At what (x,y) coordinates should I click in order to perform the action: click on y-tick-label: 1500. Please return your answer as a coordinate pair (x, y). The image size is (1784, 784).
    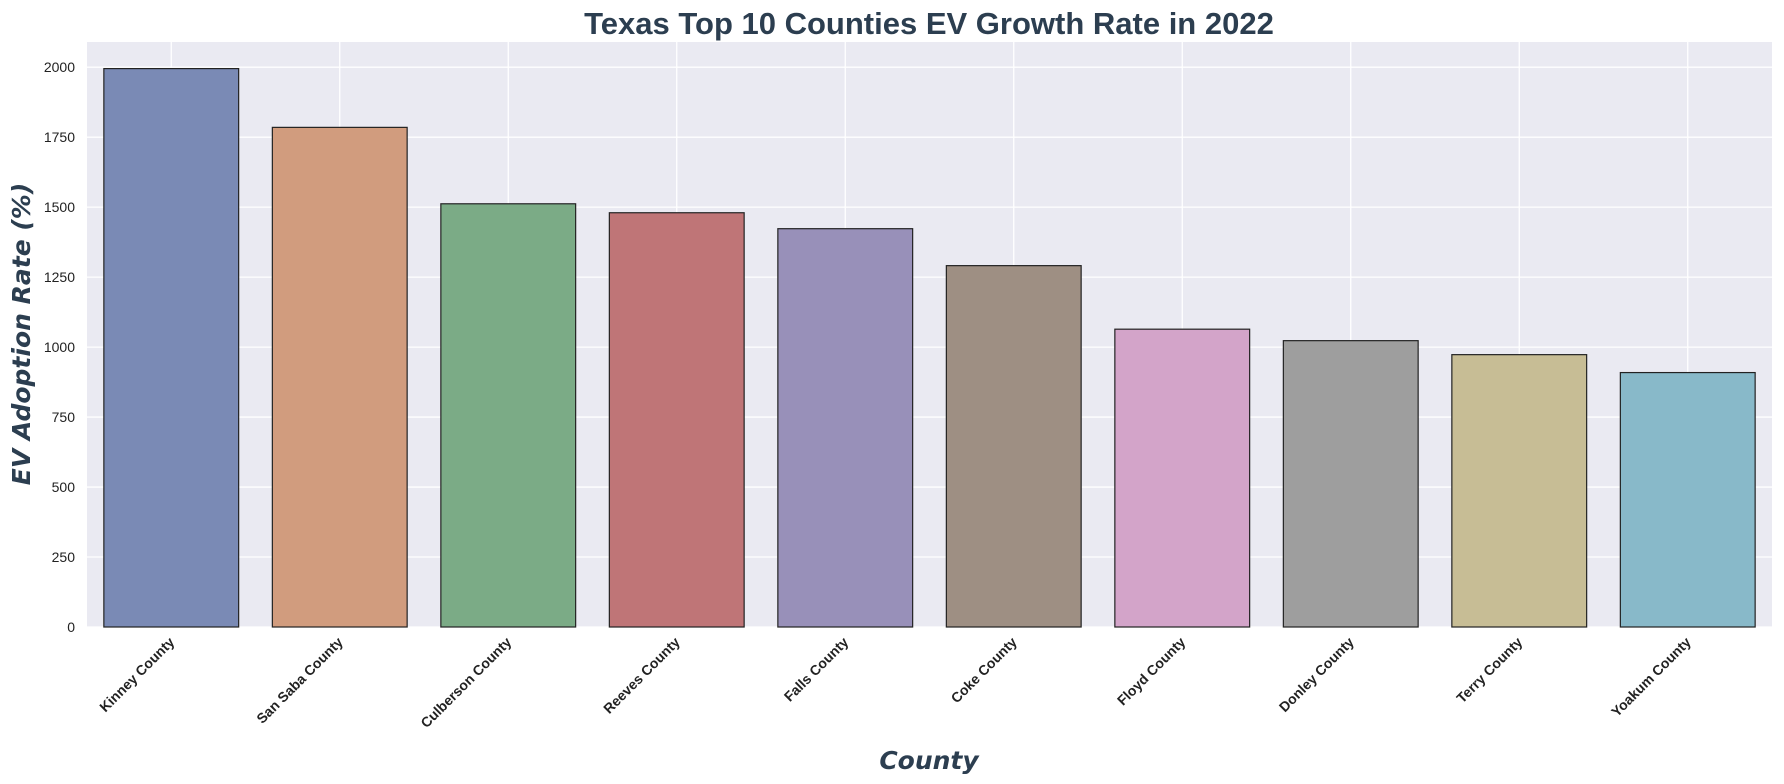
    Looking at the image, I should click on (59, 207).